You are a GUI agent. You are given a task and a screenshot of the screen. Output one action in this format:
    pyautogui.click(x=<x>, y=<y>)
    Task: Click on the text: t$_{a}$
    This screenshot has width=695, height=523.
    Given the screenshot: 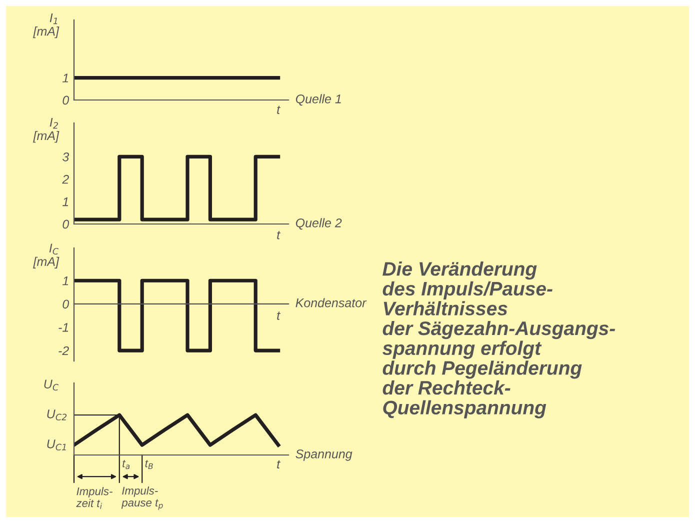 What is the action you would take?
    pyautogui.click(x=126, y=465)
    